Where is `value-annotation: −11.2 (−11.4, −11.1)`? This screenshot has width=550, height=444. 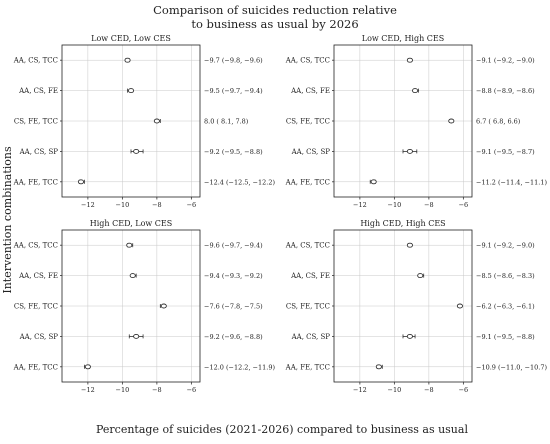 value-annotation: −11.2 (−11.4, −11.1) is located at coordinates (511, 182).